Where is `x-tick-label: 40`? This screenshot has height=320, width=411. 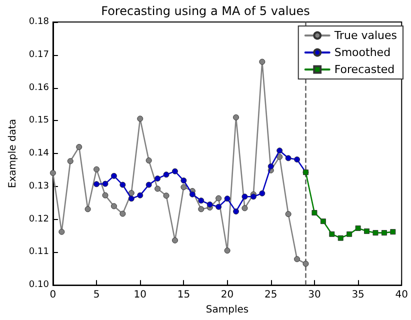
x-tick-label: 40 is located at coordinates (401, 295).